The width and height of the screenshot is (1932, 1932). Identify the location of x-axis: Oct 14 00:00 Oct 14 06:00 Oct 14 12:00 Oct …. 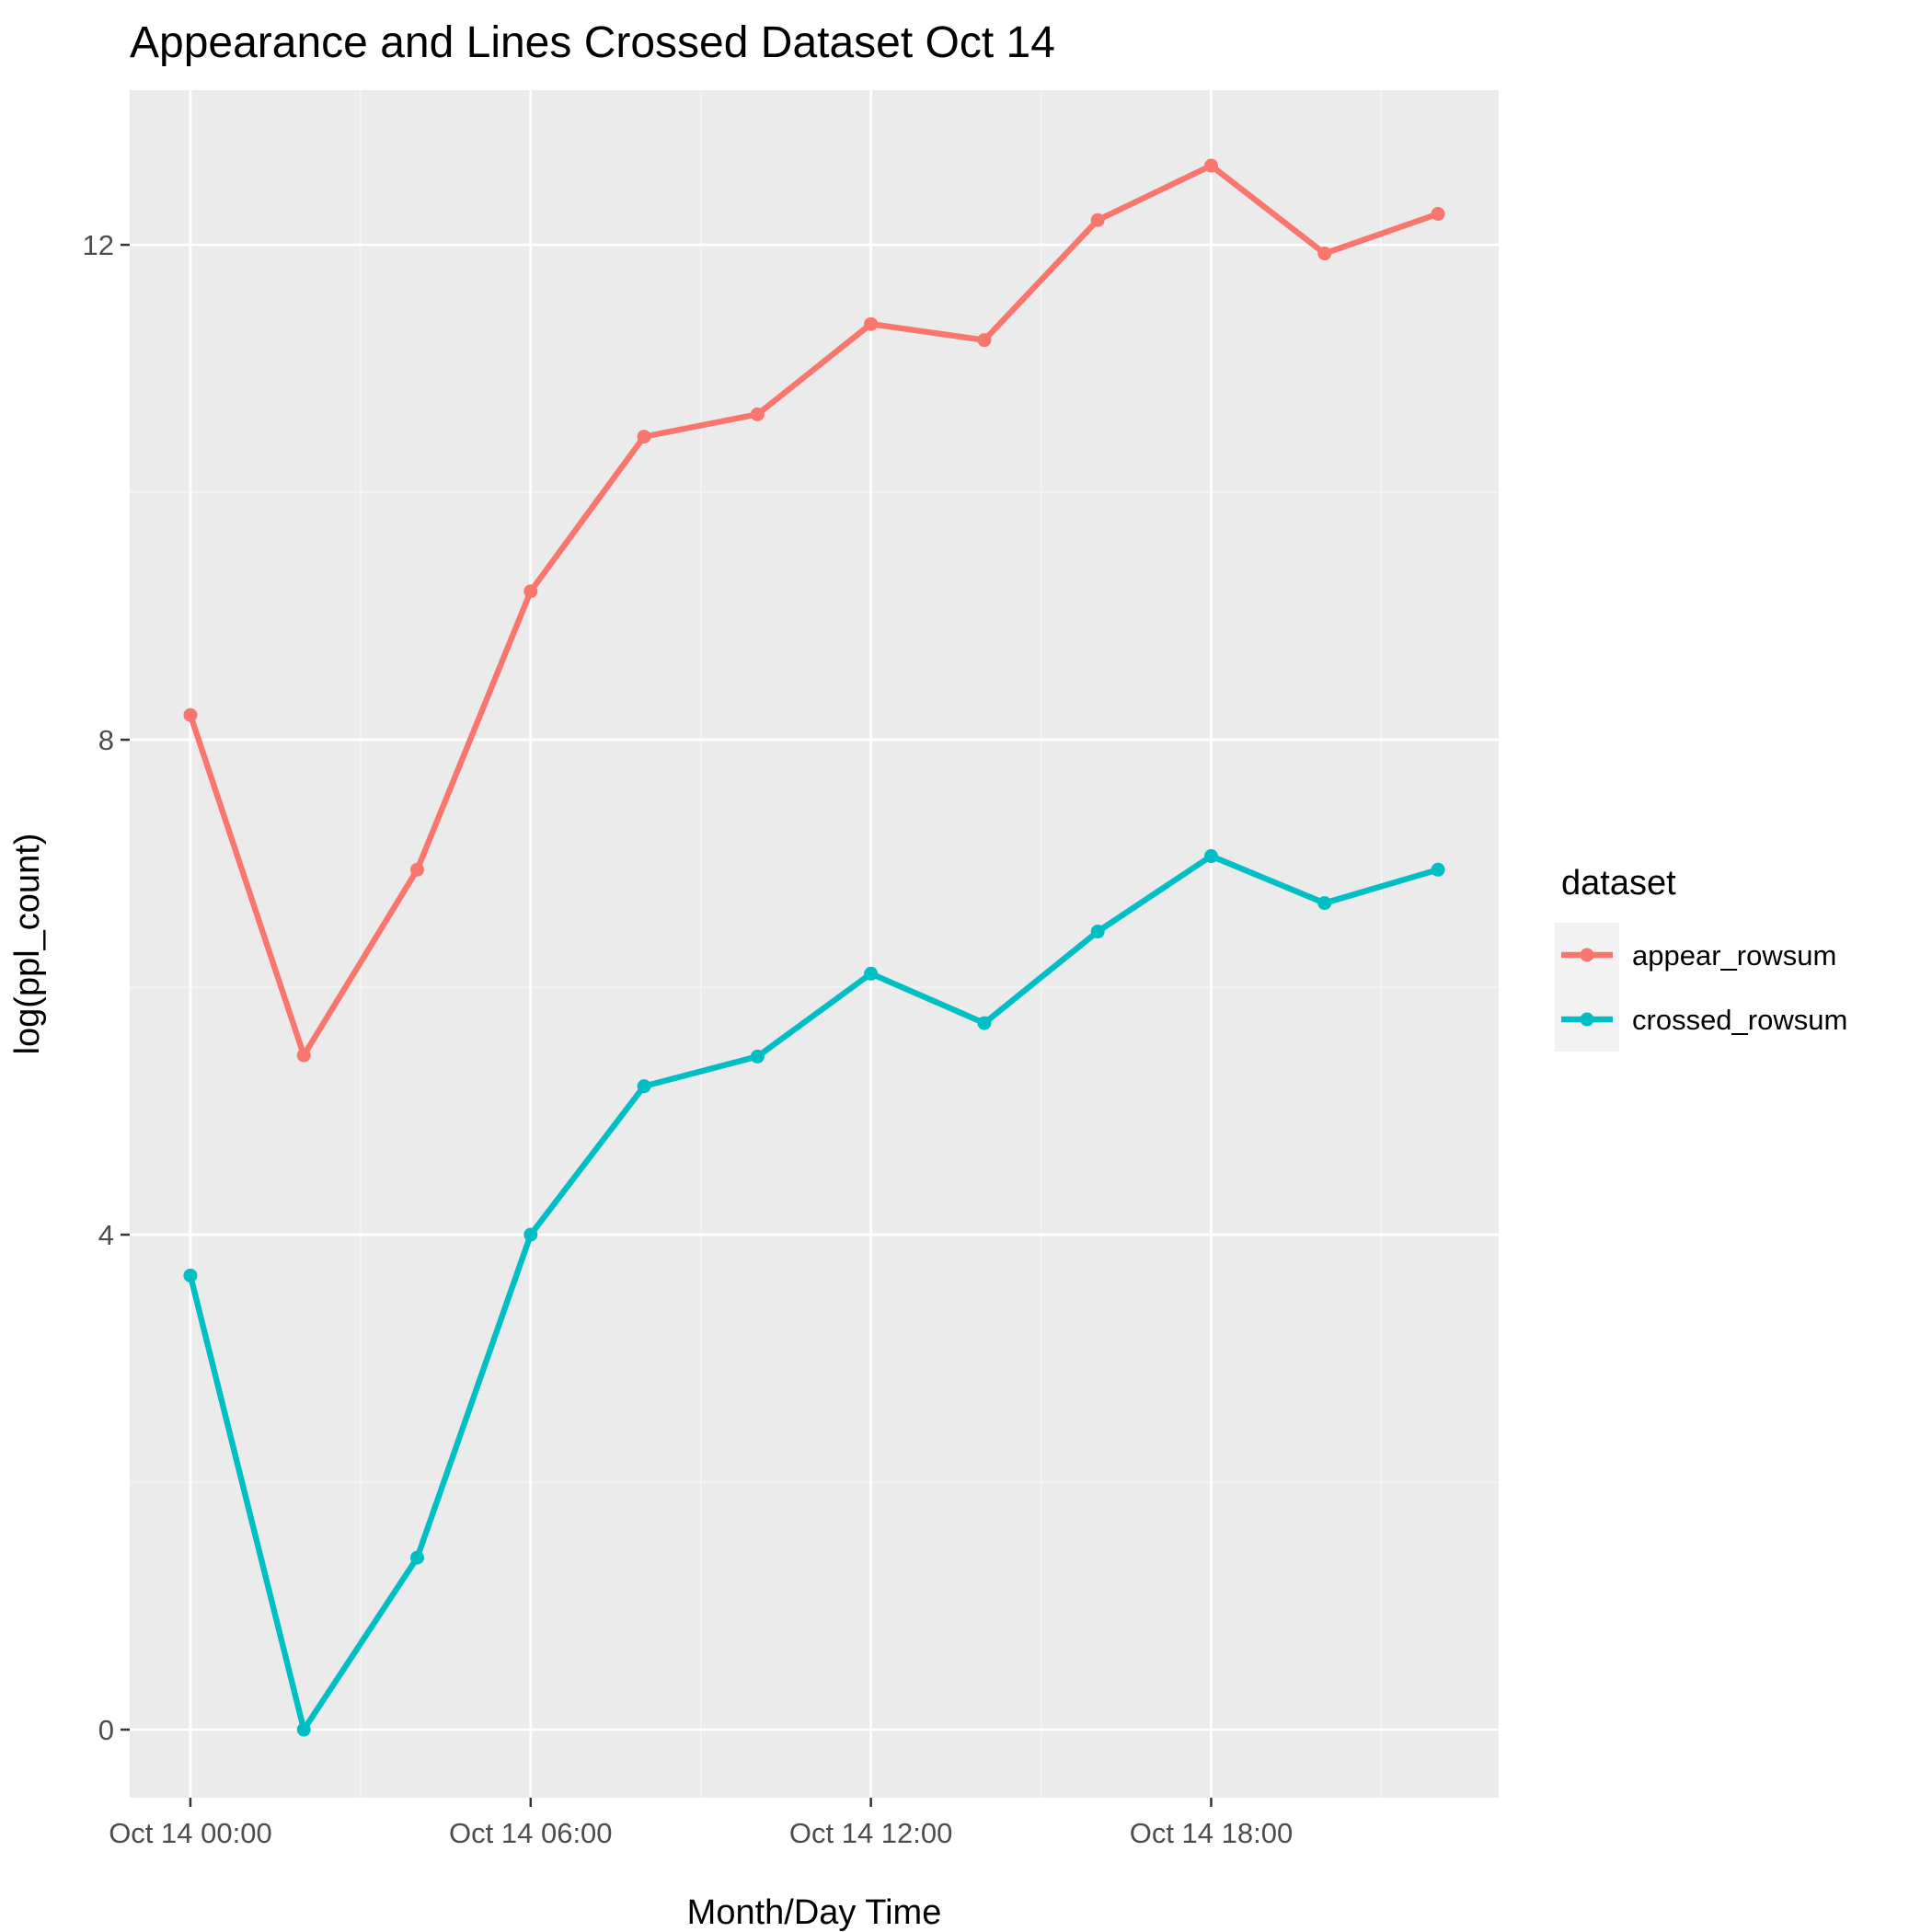
(701, 1823).